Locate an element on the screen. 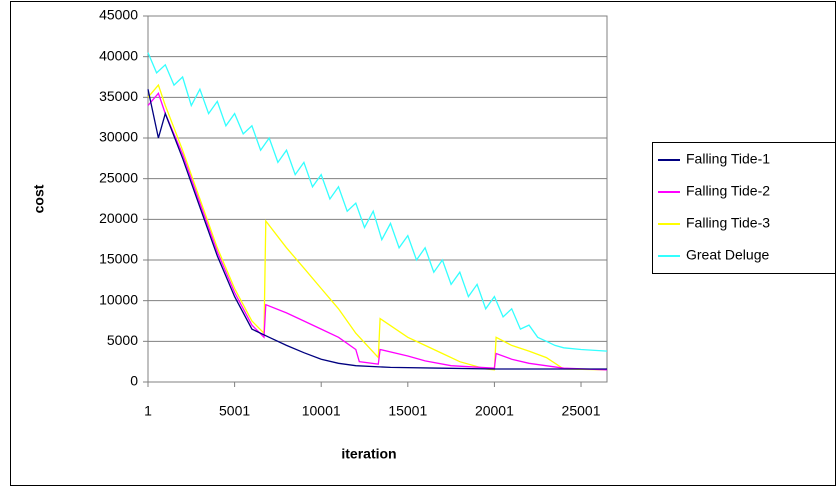 The width and height of the screenshot is (838, 493). legend-label: Falling Tide-3 is located at coordinates (728, 223).